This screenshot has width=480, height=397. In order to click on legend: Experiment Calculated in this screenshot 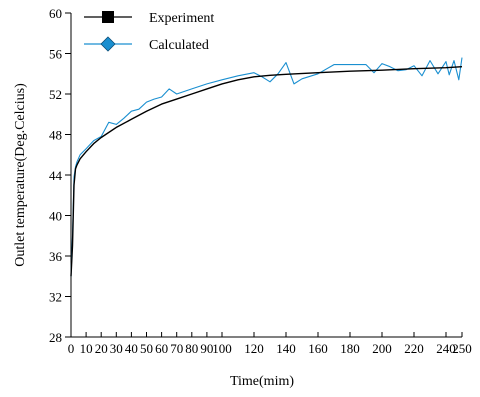, I will do `click(149, 32)`.